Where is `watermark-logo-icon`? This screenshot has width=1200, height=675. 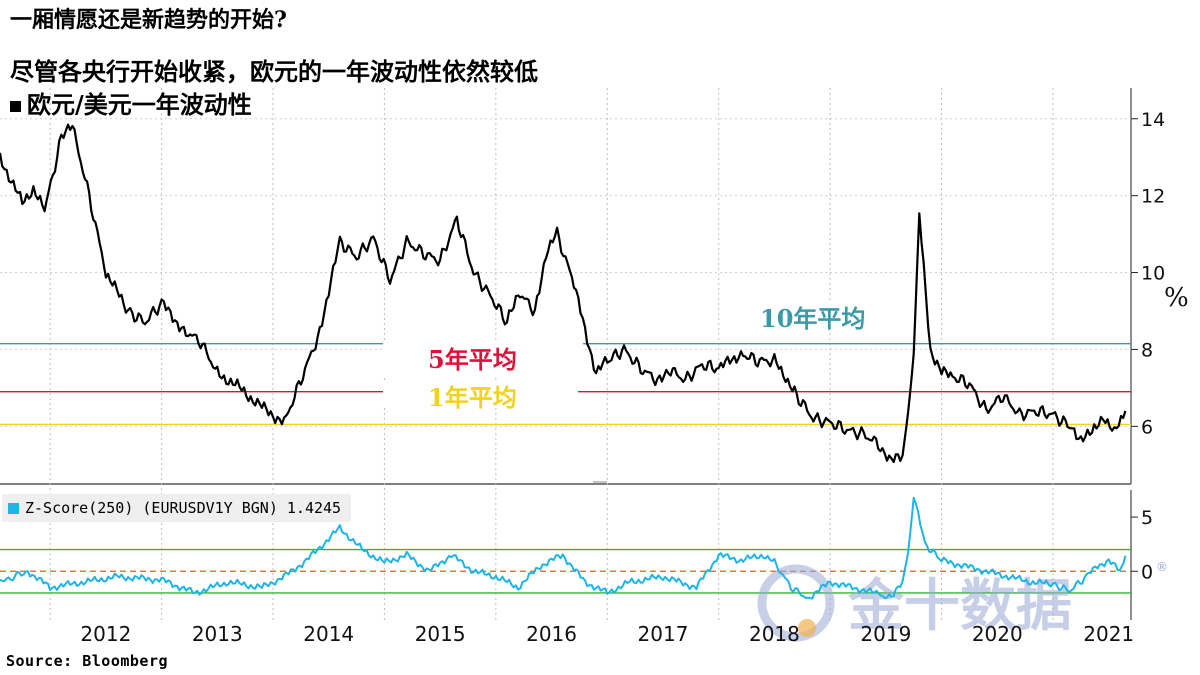 watermark-logo-icon is located at coordinates (796, 603).